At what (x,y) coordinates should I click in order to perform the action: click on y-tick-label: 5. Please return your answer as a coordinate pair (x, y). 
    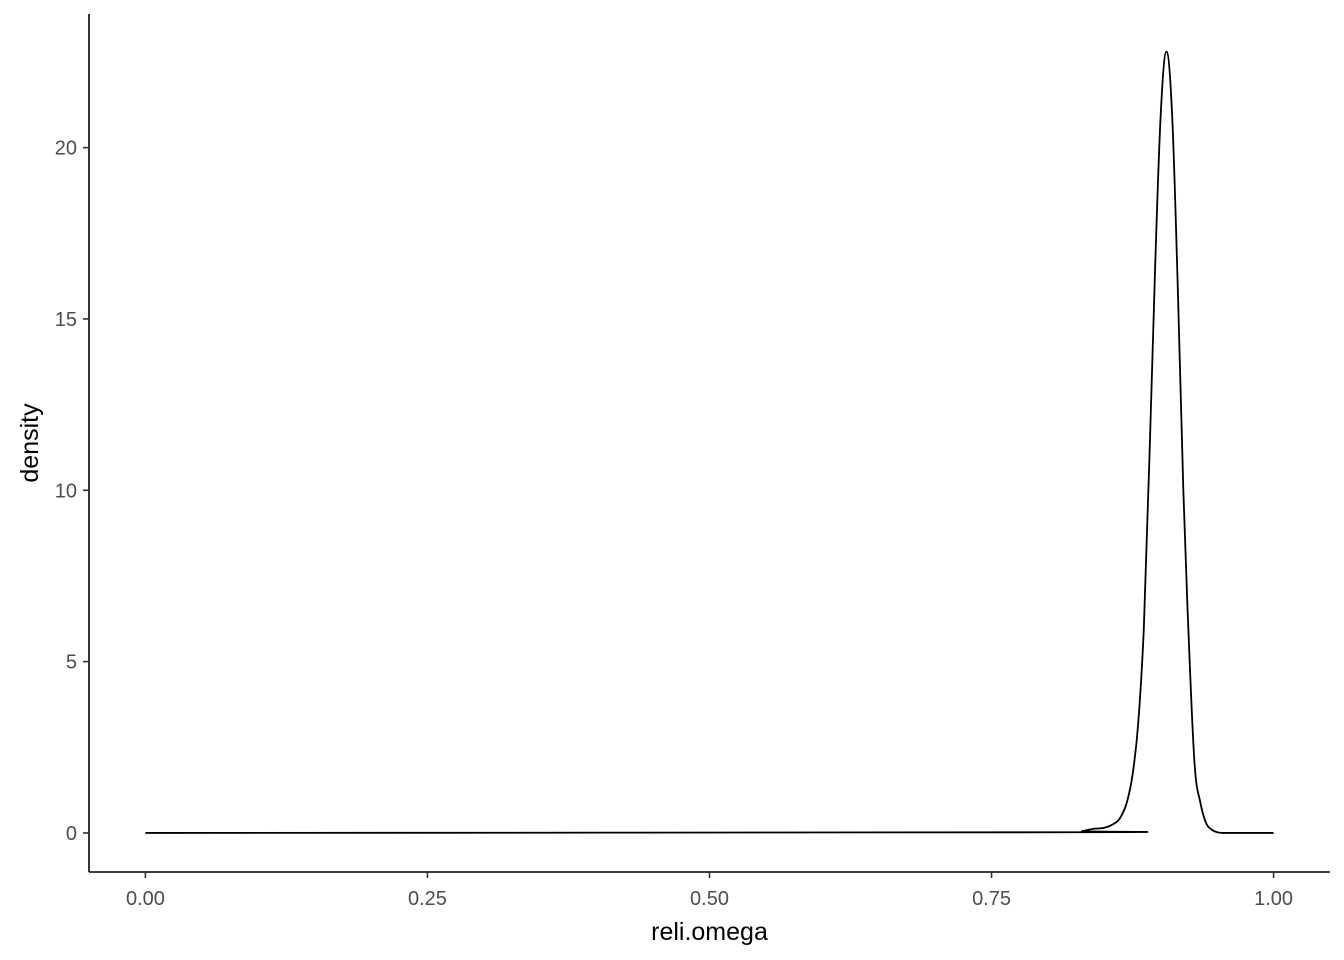
    Looking at the image, I should click on (71, 663).